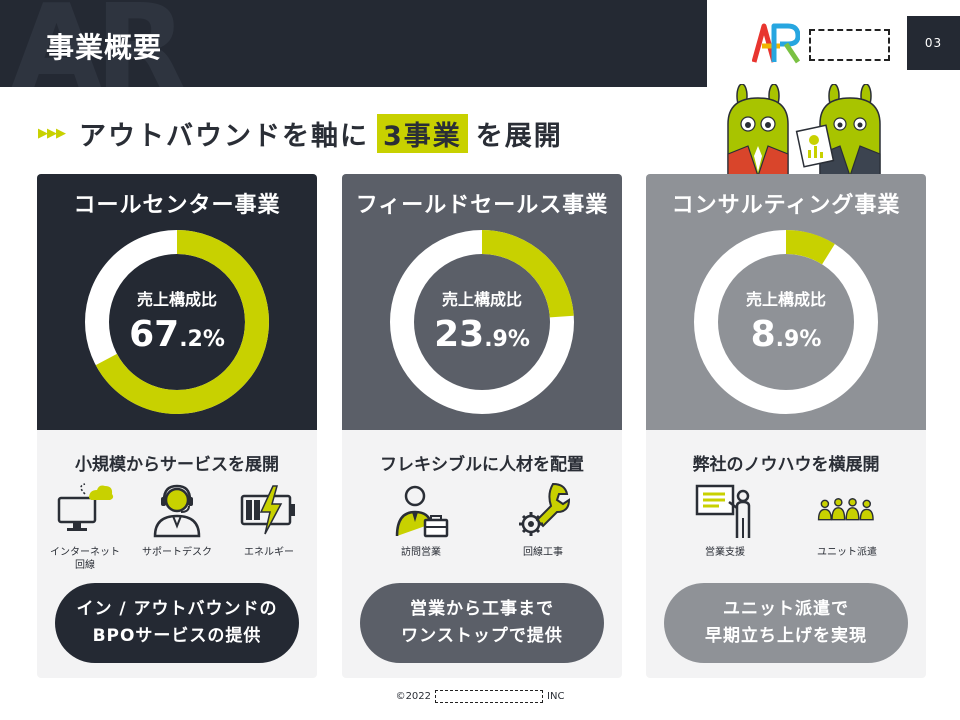 Image resolution: width=960 pixels, height=720 pixels. I want to click on computer-cloud-icon, so click(85, 507).